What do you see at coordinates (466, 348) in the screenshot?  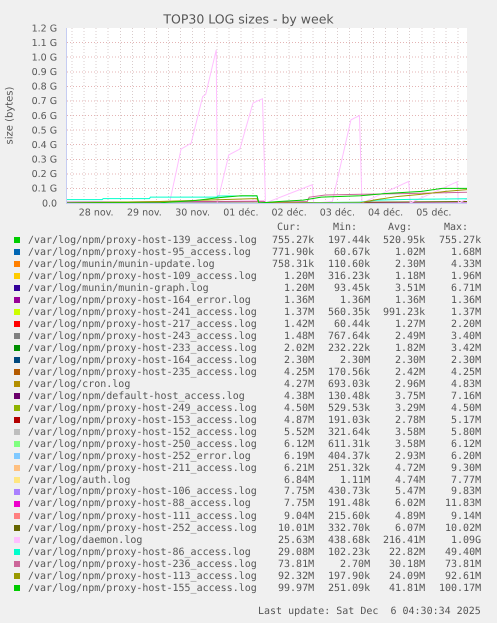 I see `text: 3.42M` at bounding box center [466, 348].